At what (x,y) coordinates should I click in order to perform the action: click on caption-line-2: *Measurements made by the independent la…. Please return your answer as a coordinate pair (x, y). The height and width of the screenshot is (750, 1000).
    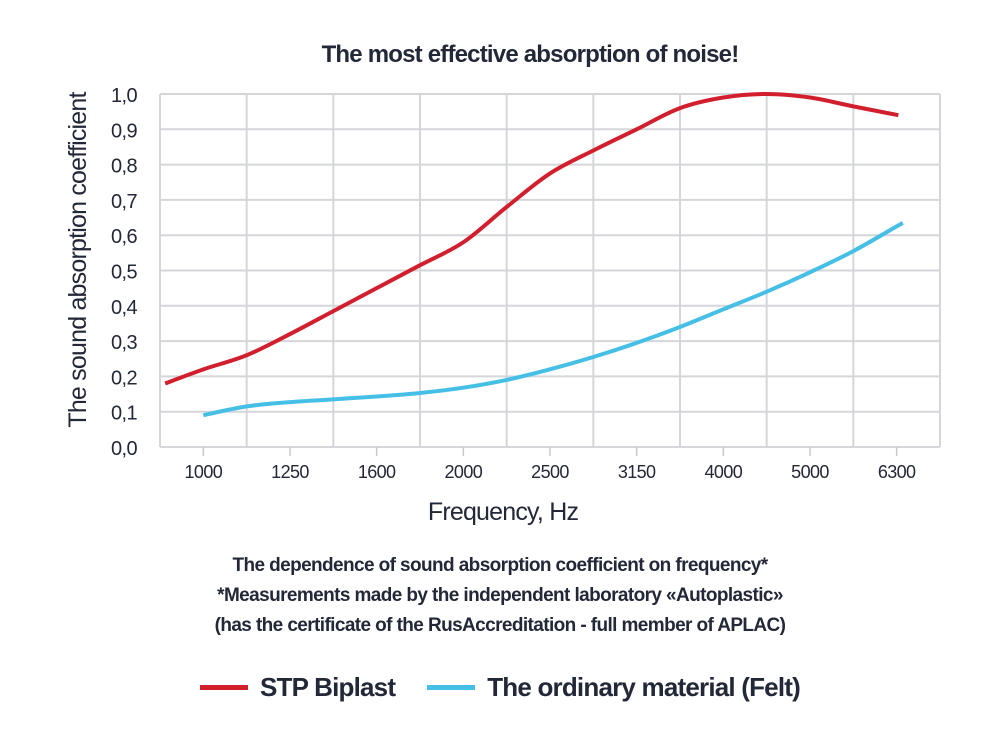
    Looking at the image, I should click on (500, 595).